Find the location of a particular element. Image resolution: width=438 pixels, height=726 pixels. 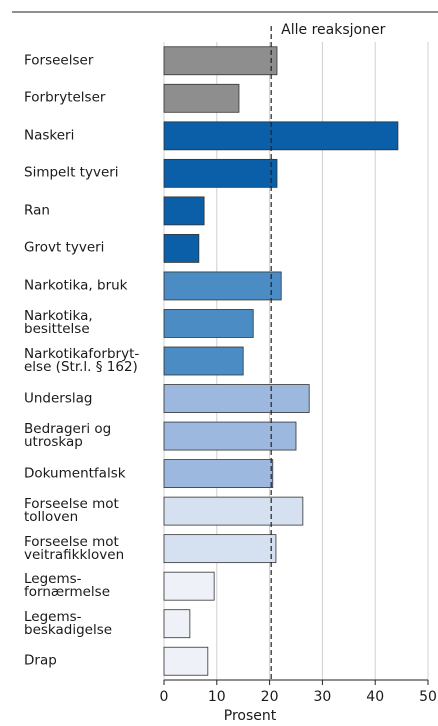

x-axis-label: Prosent is located at coordinates (250, 716).